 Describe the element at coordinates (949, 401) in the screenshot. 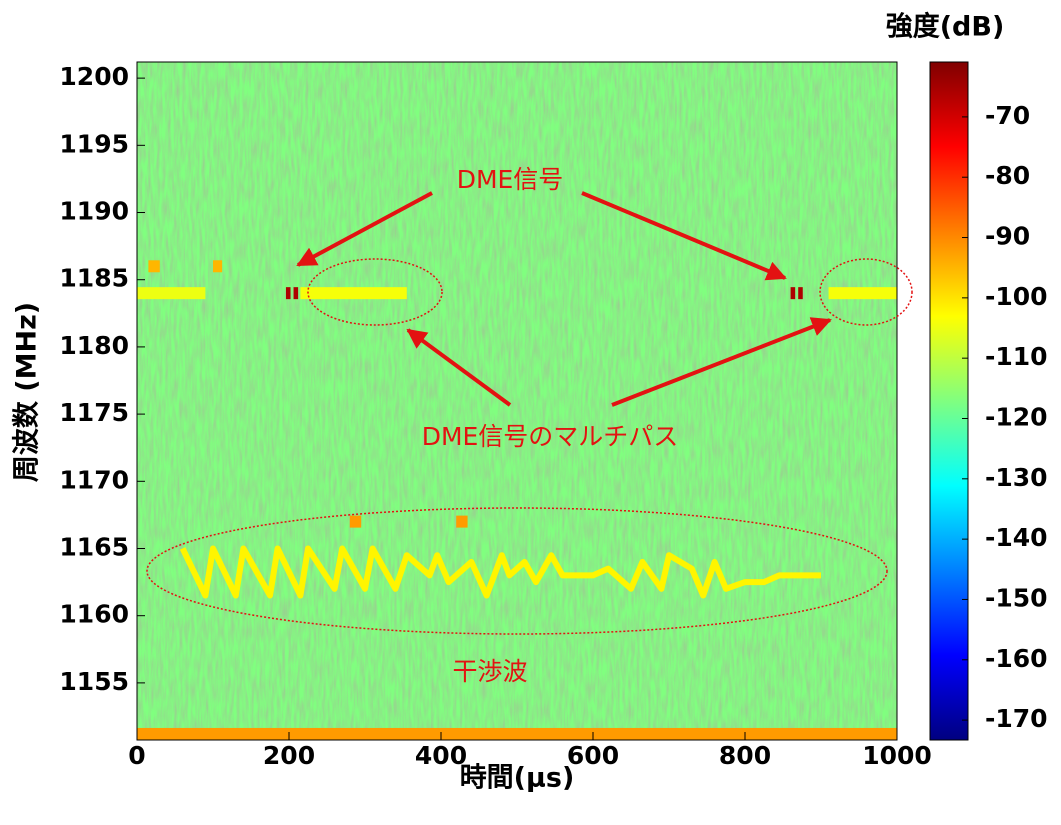

I see `colorbar-scale` at that location.